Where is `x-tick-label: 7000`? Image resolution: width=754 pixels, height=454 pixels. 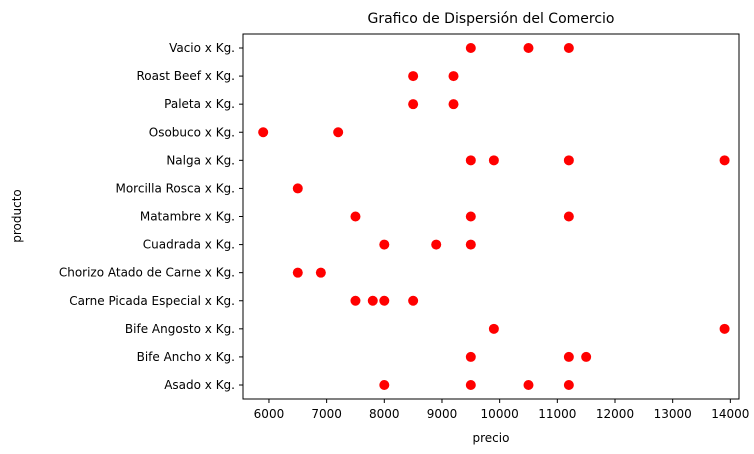 x-tick-label: 7000 is located at coordinates (326, 414).